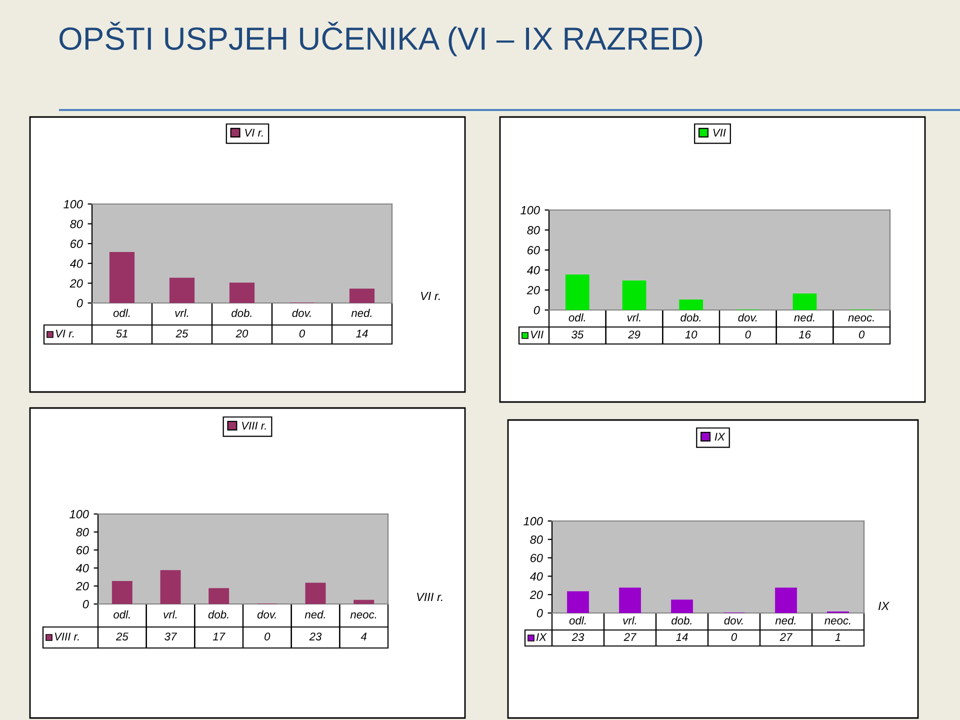 The width and height of the screenshot is (960, 720). Describe the element at coordinates (66, 636) in the screenshot. I see `legend-label: VIII r.` at that location.